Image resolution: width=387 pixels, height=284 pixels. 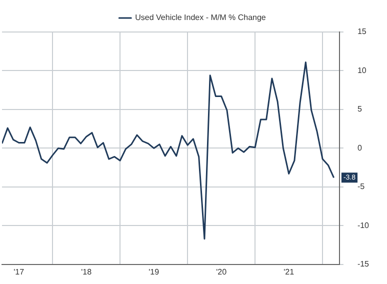 I want to click on x-tick-label: '20, so click(x=222, y=271).